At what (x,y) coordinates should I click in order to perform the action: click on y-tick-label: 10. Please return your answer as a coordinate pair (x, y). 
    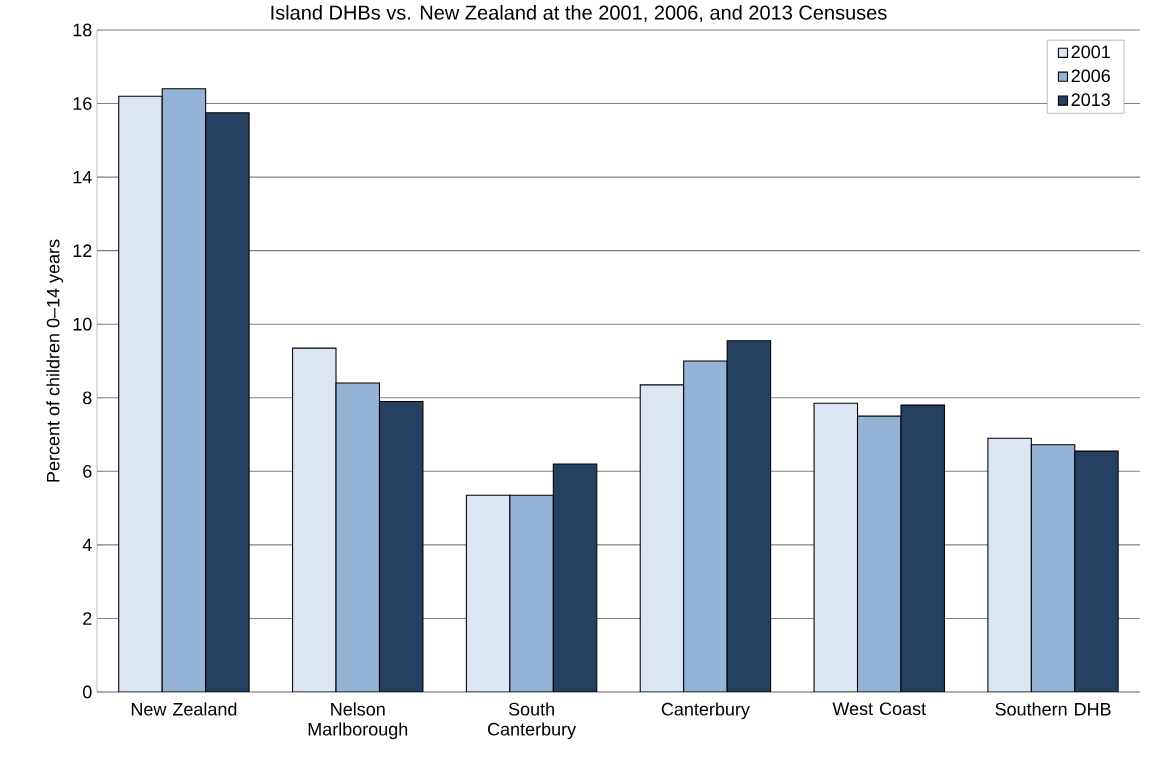
    Looking at the image, I should click on (82, 324).